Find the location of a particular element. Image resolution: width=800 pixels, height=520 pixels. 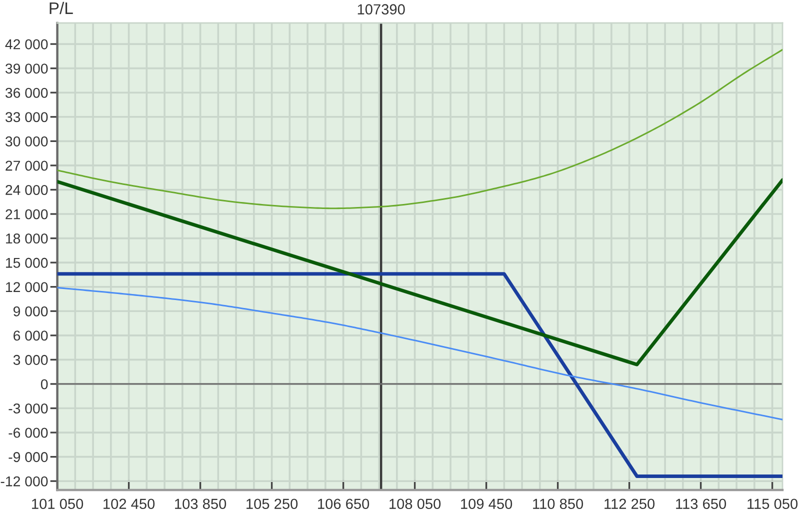

y-tick-label: 18 000 is located at coordinates (27, 239).